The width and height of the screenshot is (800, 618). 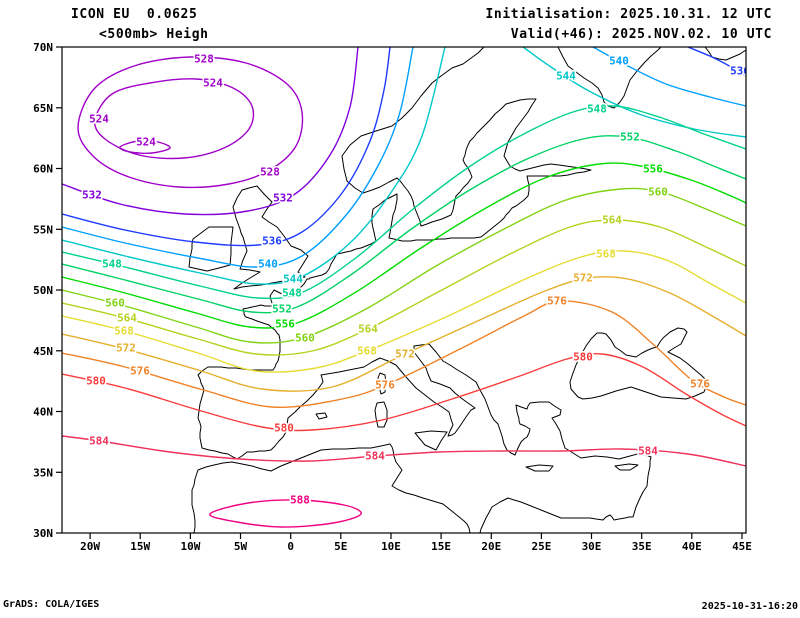 I want to click on valid-time-label: Valid(+46): 2025.NOV.02. 10 UTC, so click(x=641, y=34).